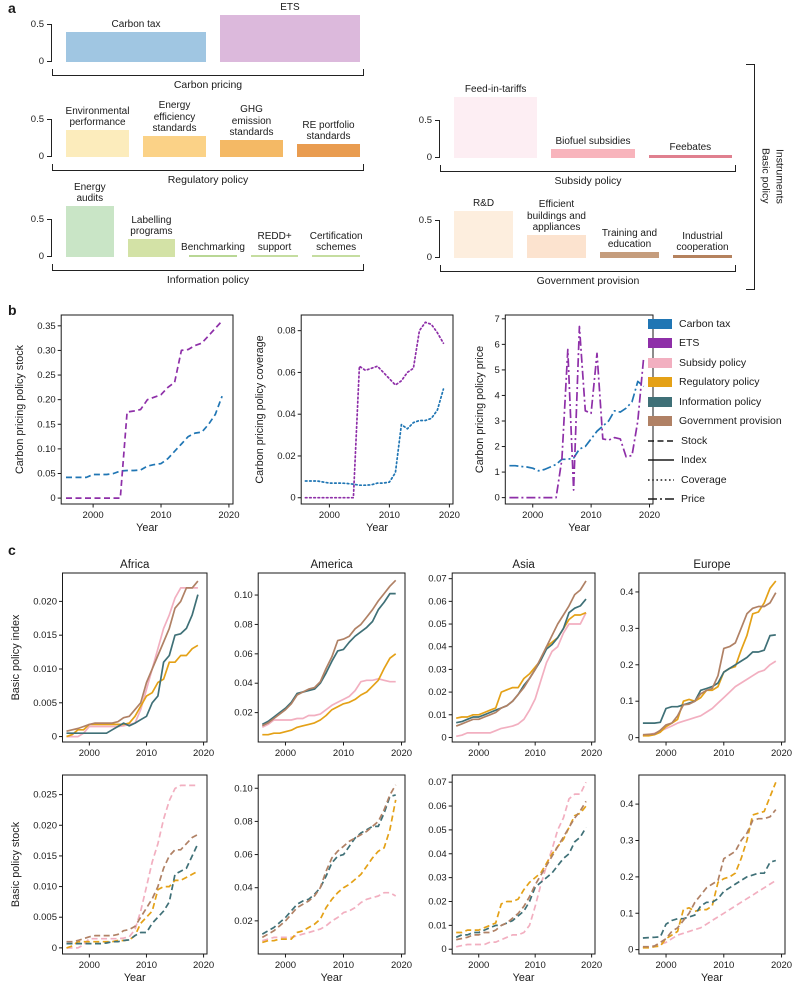 This screenshot has width=798, height=992. Describe the element at coordinates (41, 61) in the screenshot. I see `axis-tick-bottom: 0` at that location.